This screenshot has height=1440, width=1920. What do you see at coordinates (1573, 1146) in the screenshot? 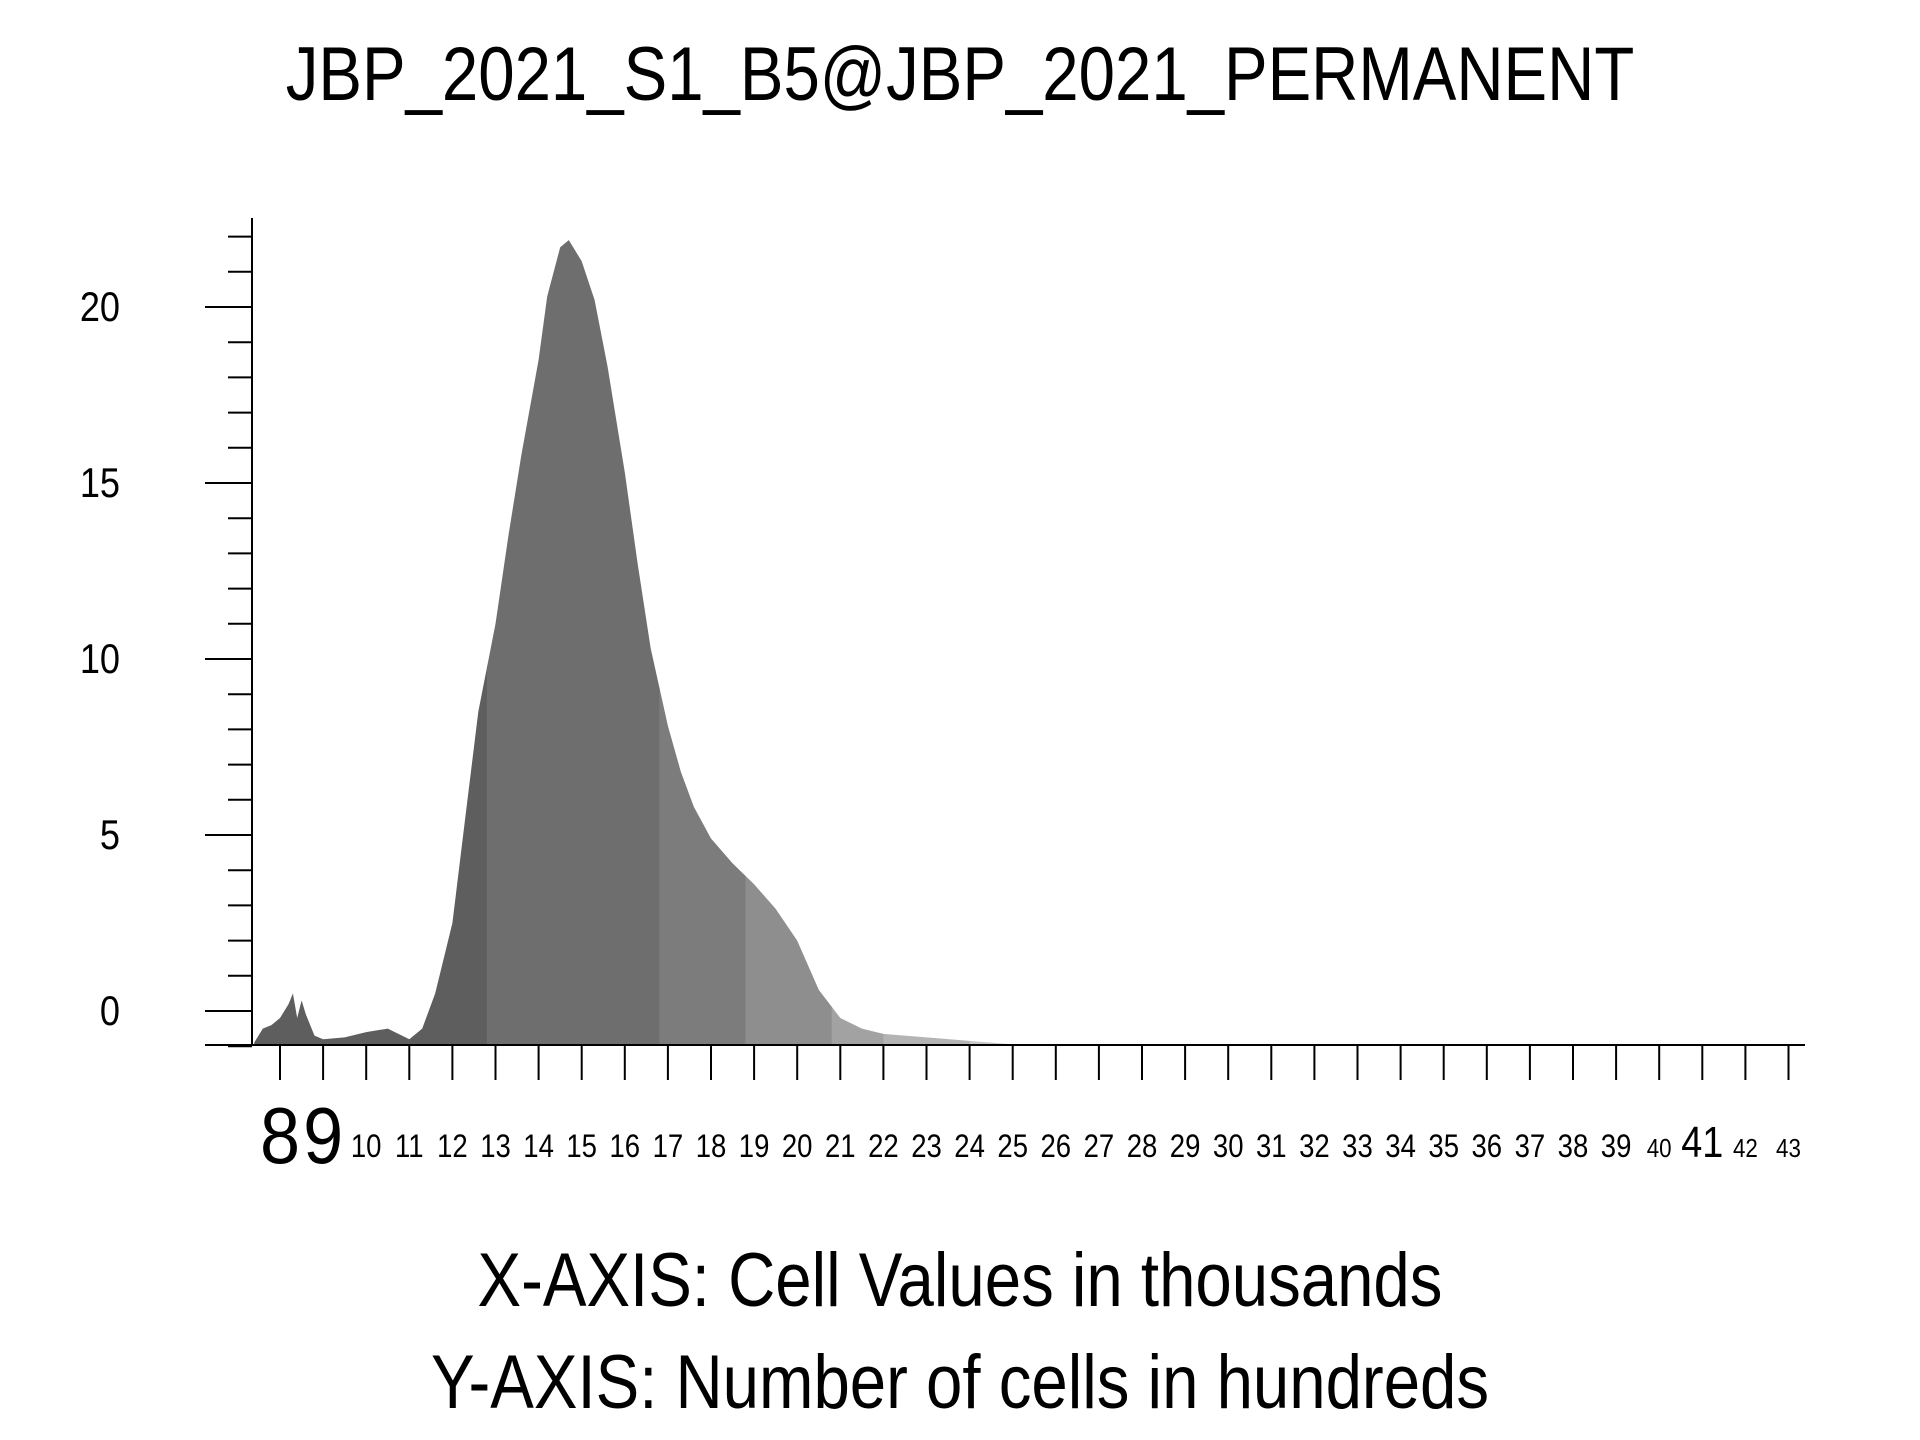
I see `x-tick-label: 38` at bounding box center [1573, 1146].